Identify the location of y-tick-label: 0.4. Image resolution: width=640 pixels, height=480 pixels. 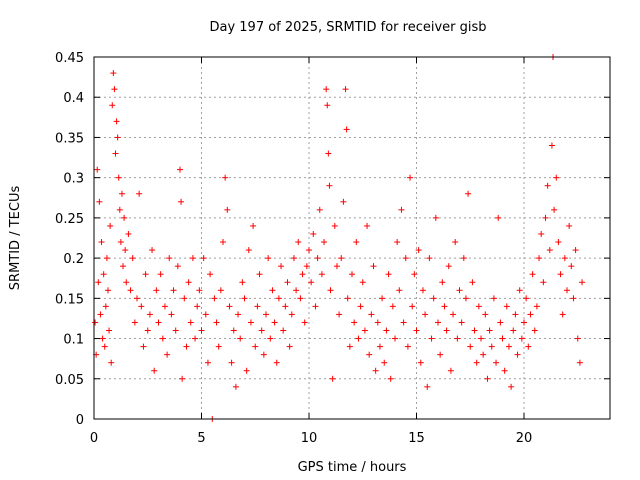
(73, 98).